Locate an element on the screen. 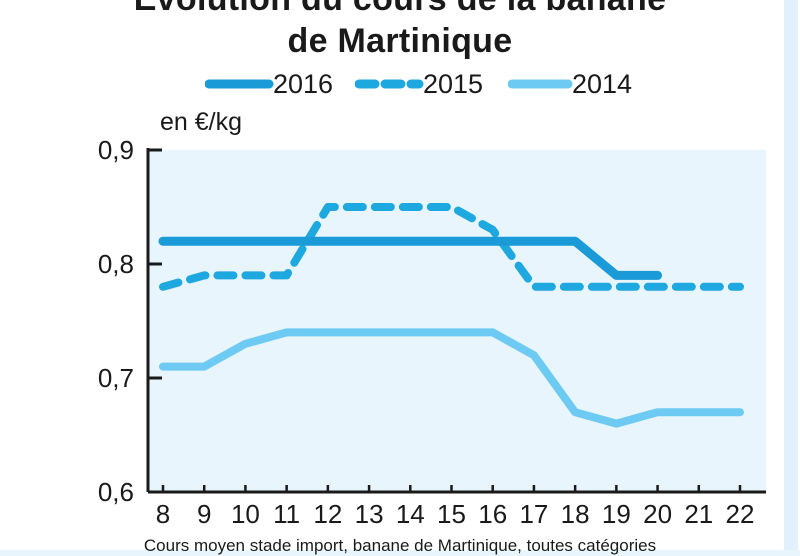 This screenshot has width=800, height=556. legend-entry-2016: 2016 is located at coordinates (284, 84).